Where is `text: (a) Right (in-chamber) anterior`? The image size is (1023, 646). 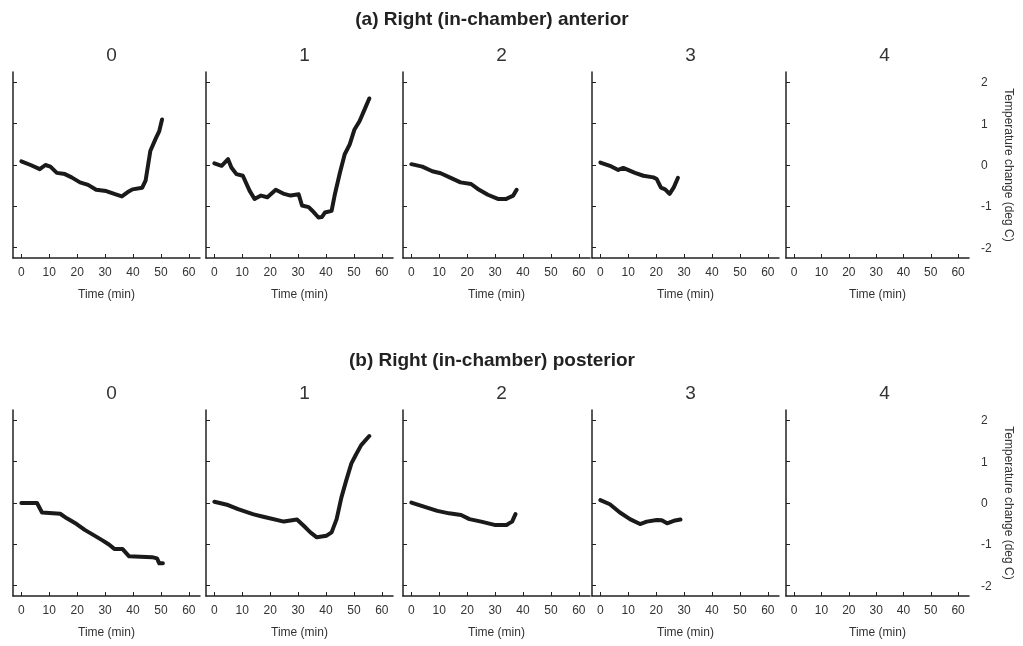 text: (a) Right (in-chamber) anterior is located at coordinates (492, 19).